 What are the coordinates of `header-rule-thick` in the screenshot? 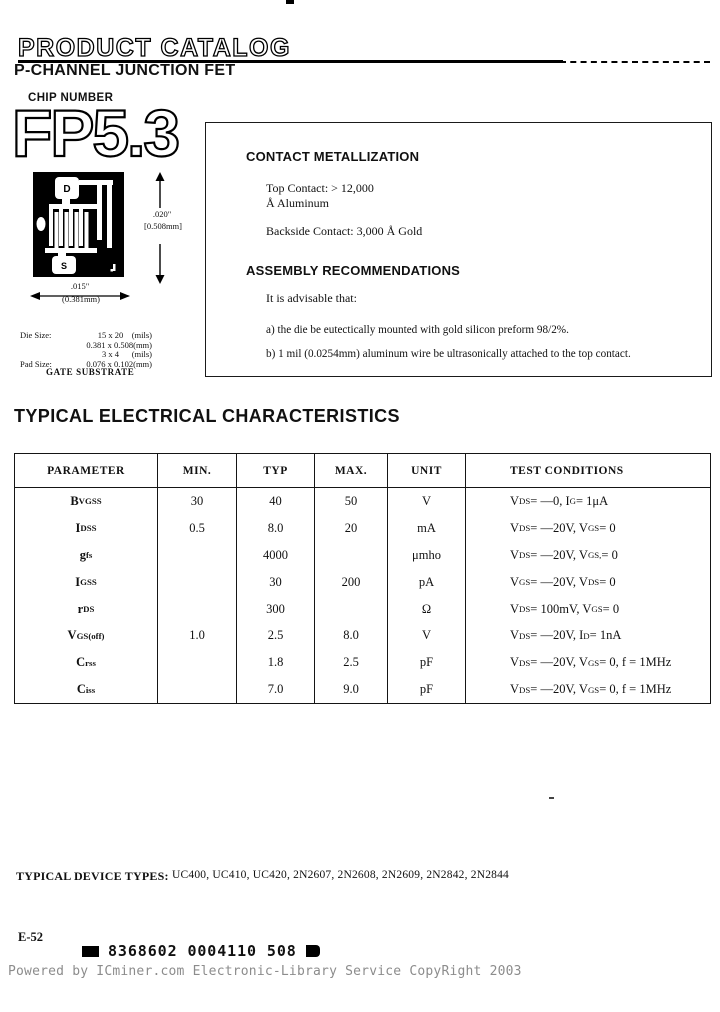 It's located at (290, 61).